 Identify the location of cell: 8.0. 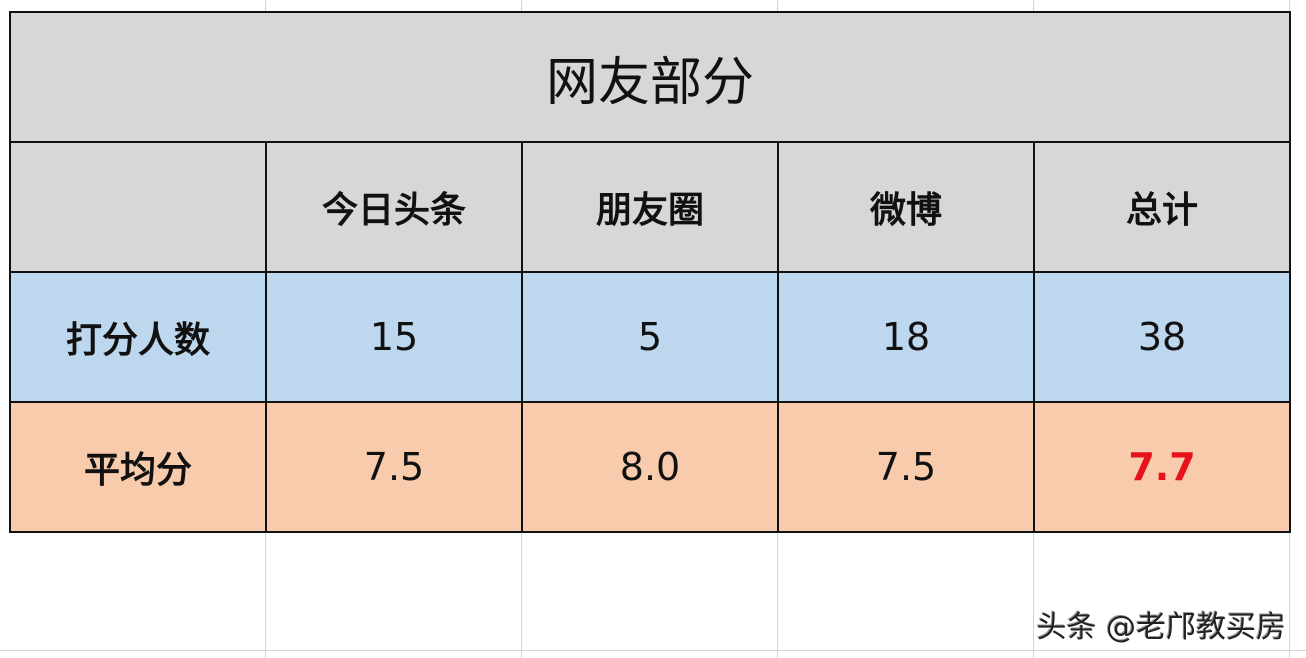
(650, 467).